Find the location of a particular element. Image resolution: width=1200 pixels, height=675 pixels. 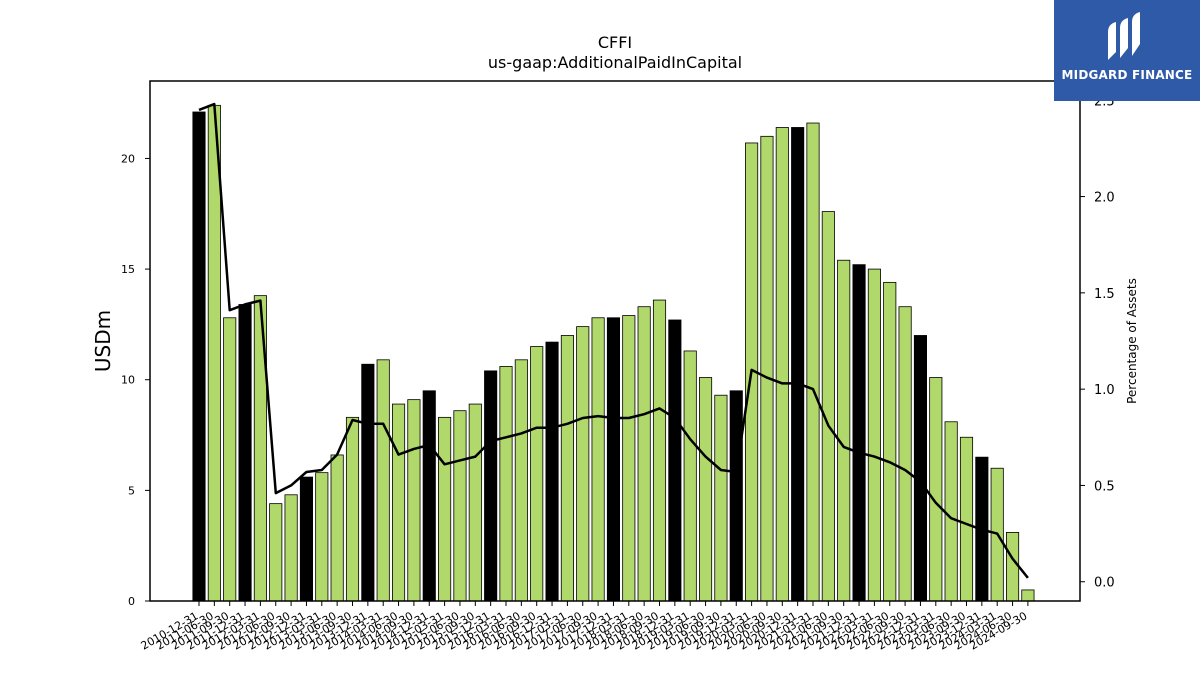

y2-tick-label: 1.5 is located at coordinates (1104, 294).